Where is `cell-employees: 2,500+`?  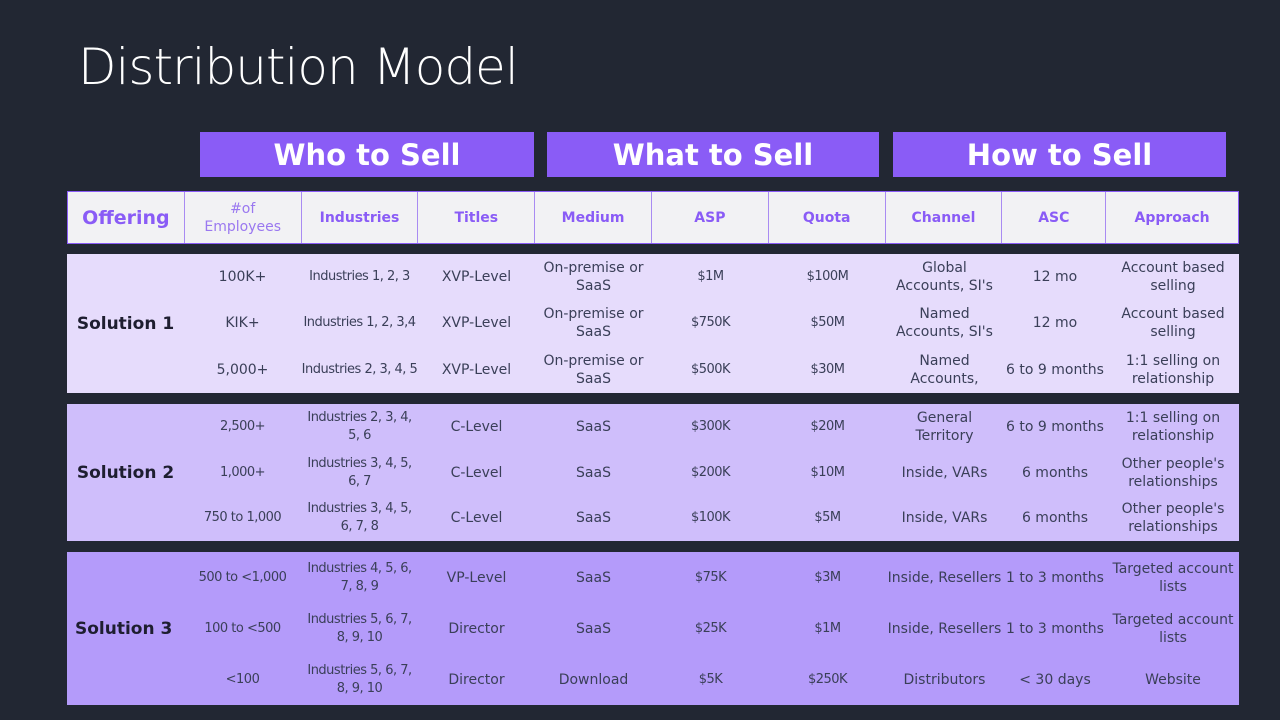 cell-employees: 2,500+ is located at coordinates (242, 426).